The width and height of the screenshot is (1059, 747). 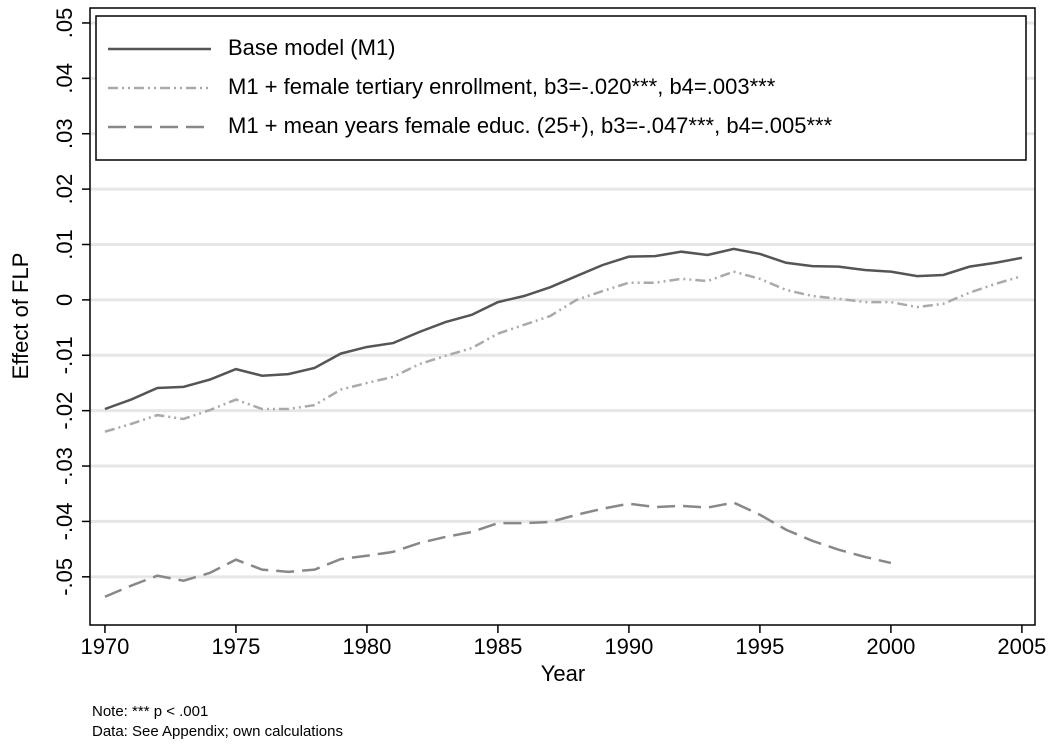 I want to click on y-tick-label: .01, so click(x=64, y=244).